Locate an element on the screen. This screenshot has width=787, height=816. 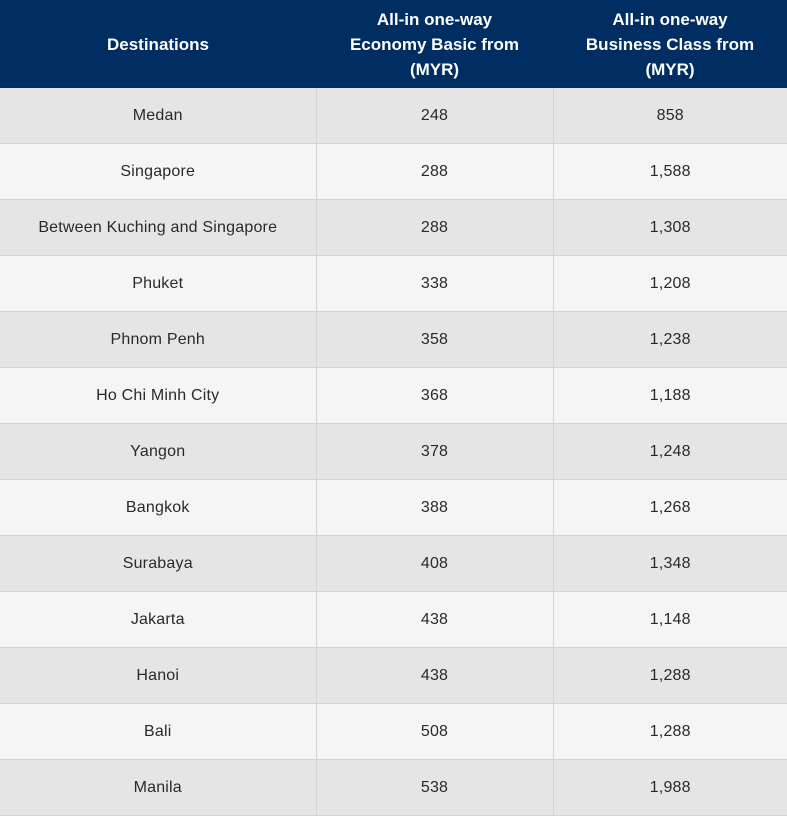
header-business-line-3: (MYR) is located at coordinates (670, 69).